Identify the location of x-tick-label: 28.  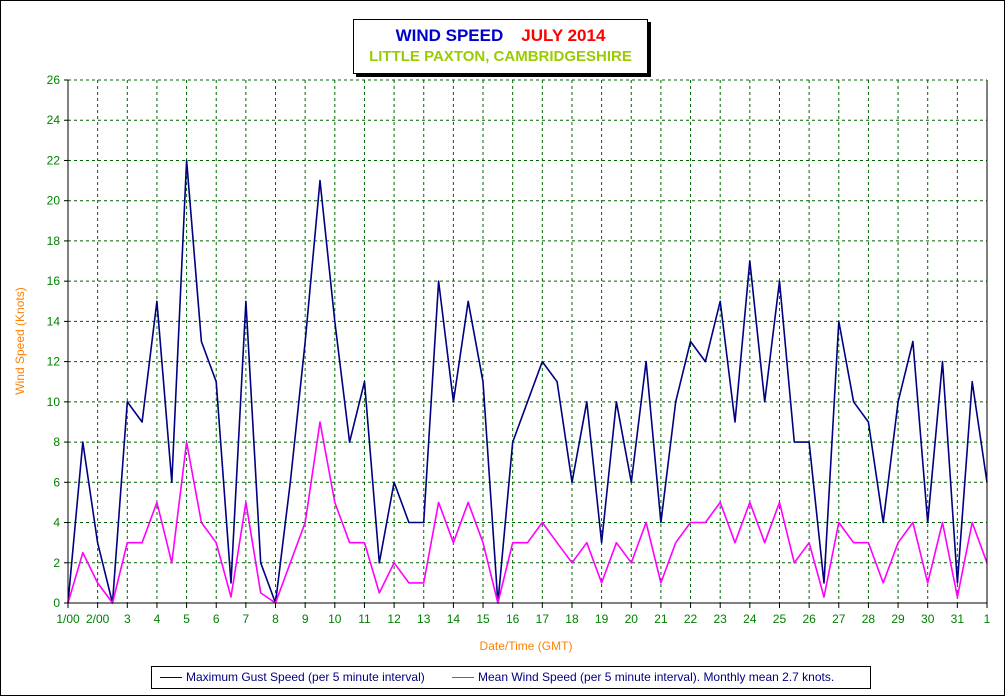
(869, 619).